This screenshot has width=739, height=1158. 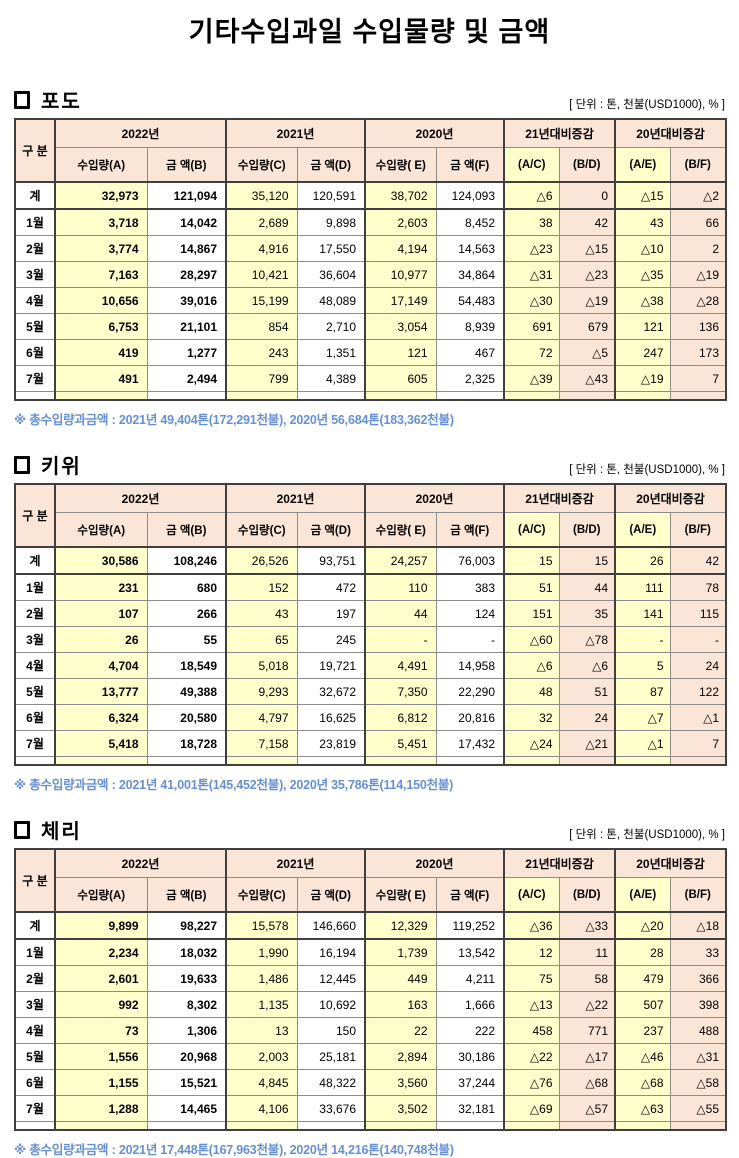 I want to click on cell: 6,812, so click(x=400, y=717).